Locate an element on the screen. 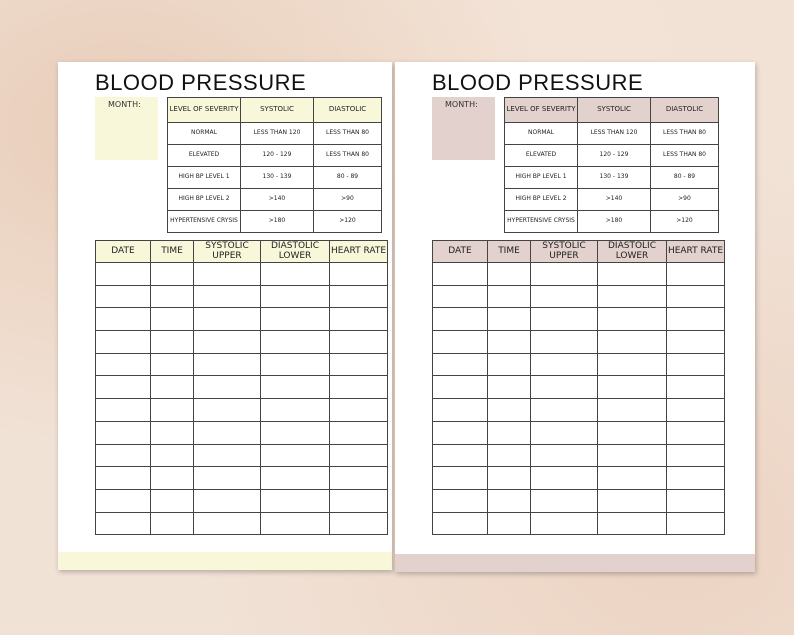 This screenshot has width=794, height=635. cell: 130 - 139 is located at coordinates (277, 177).